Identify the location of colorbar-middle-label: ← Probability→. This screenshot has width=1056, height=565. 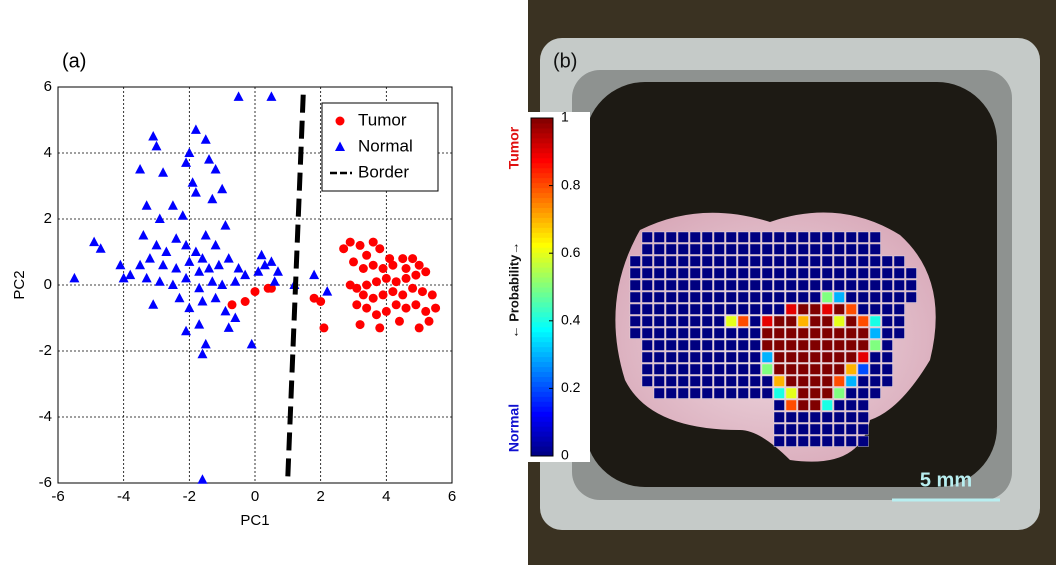
(513, 290).